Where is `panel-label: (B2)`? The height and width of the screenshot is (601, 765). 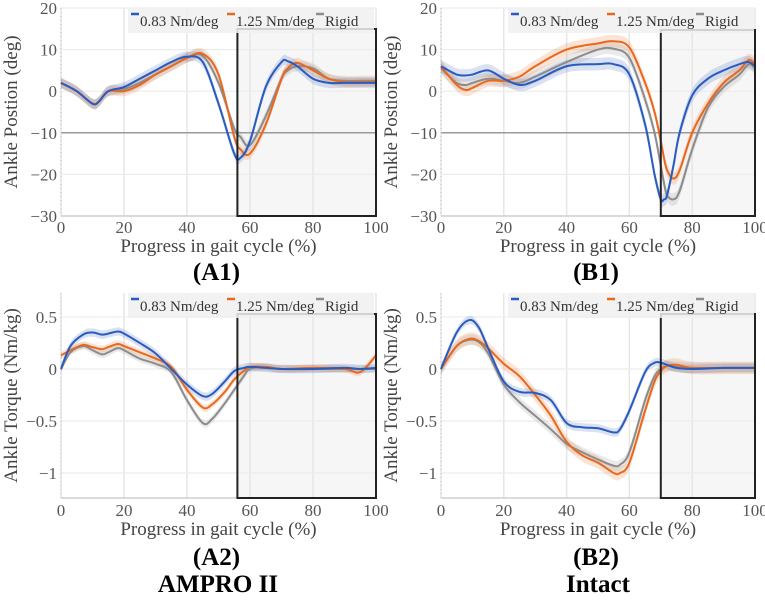
panel-label: (B2) is located at coordinates (596, 557).